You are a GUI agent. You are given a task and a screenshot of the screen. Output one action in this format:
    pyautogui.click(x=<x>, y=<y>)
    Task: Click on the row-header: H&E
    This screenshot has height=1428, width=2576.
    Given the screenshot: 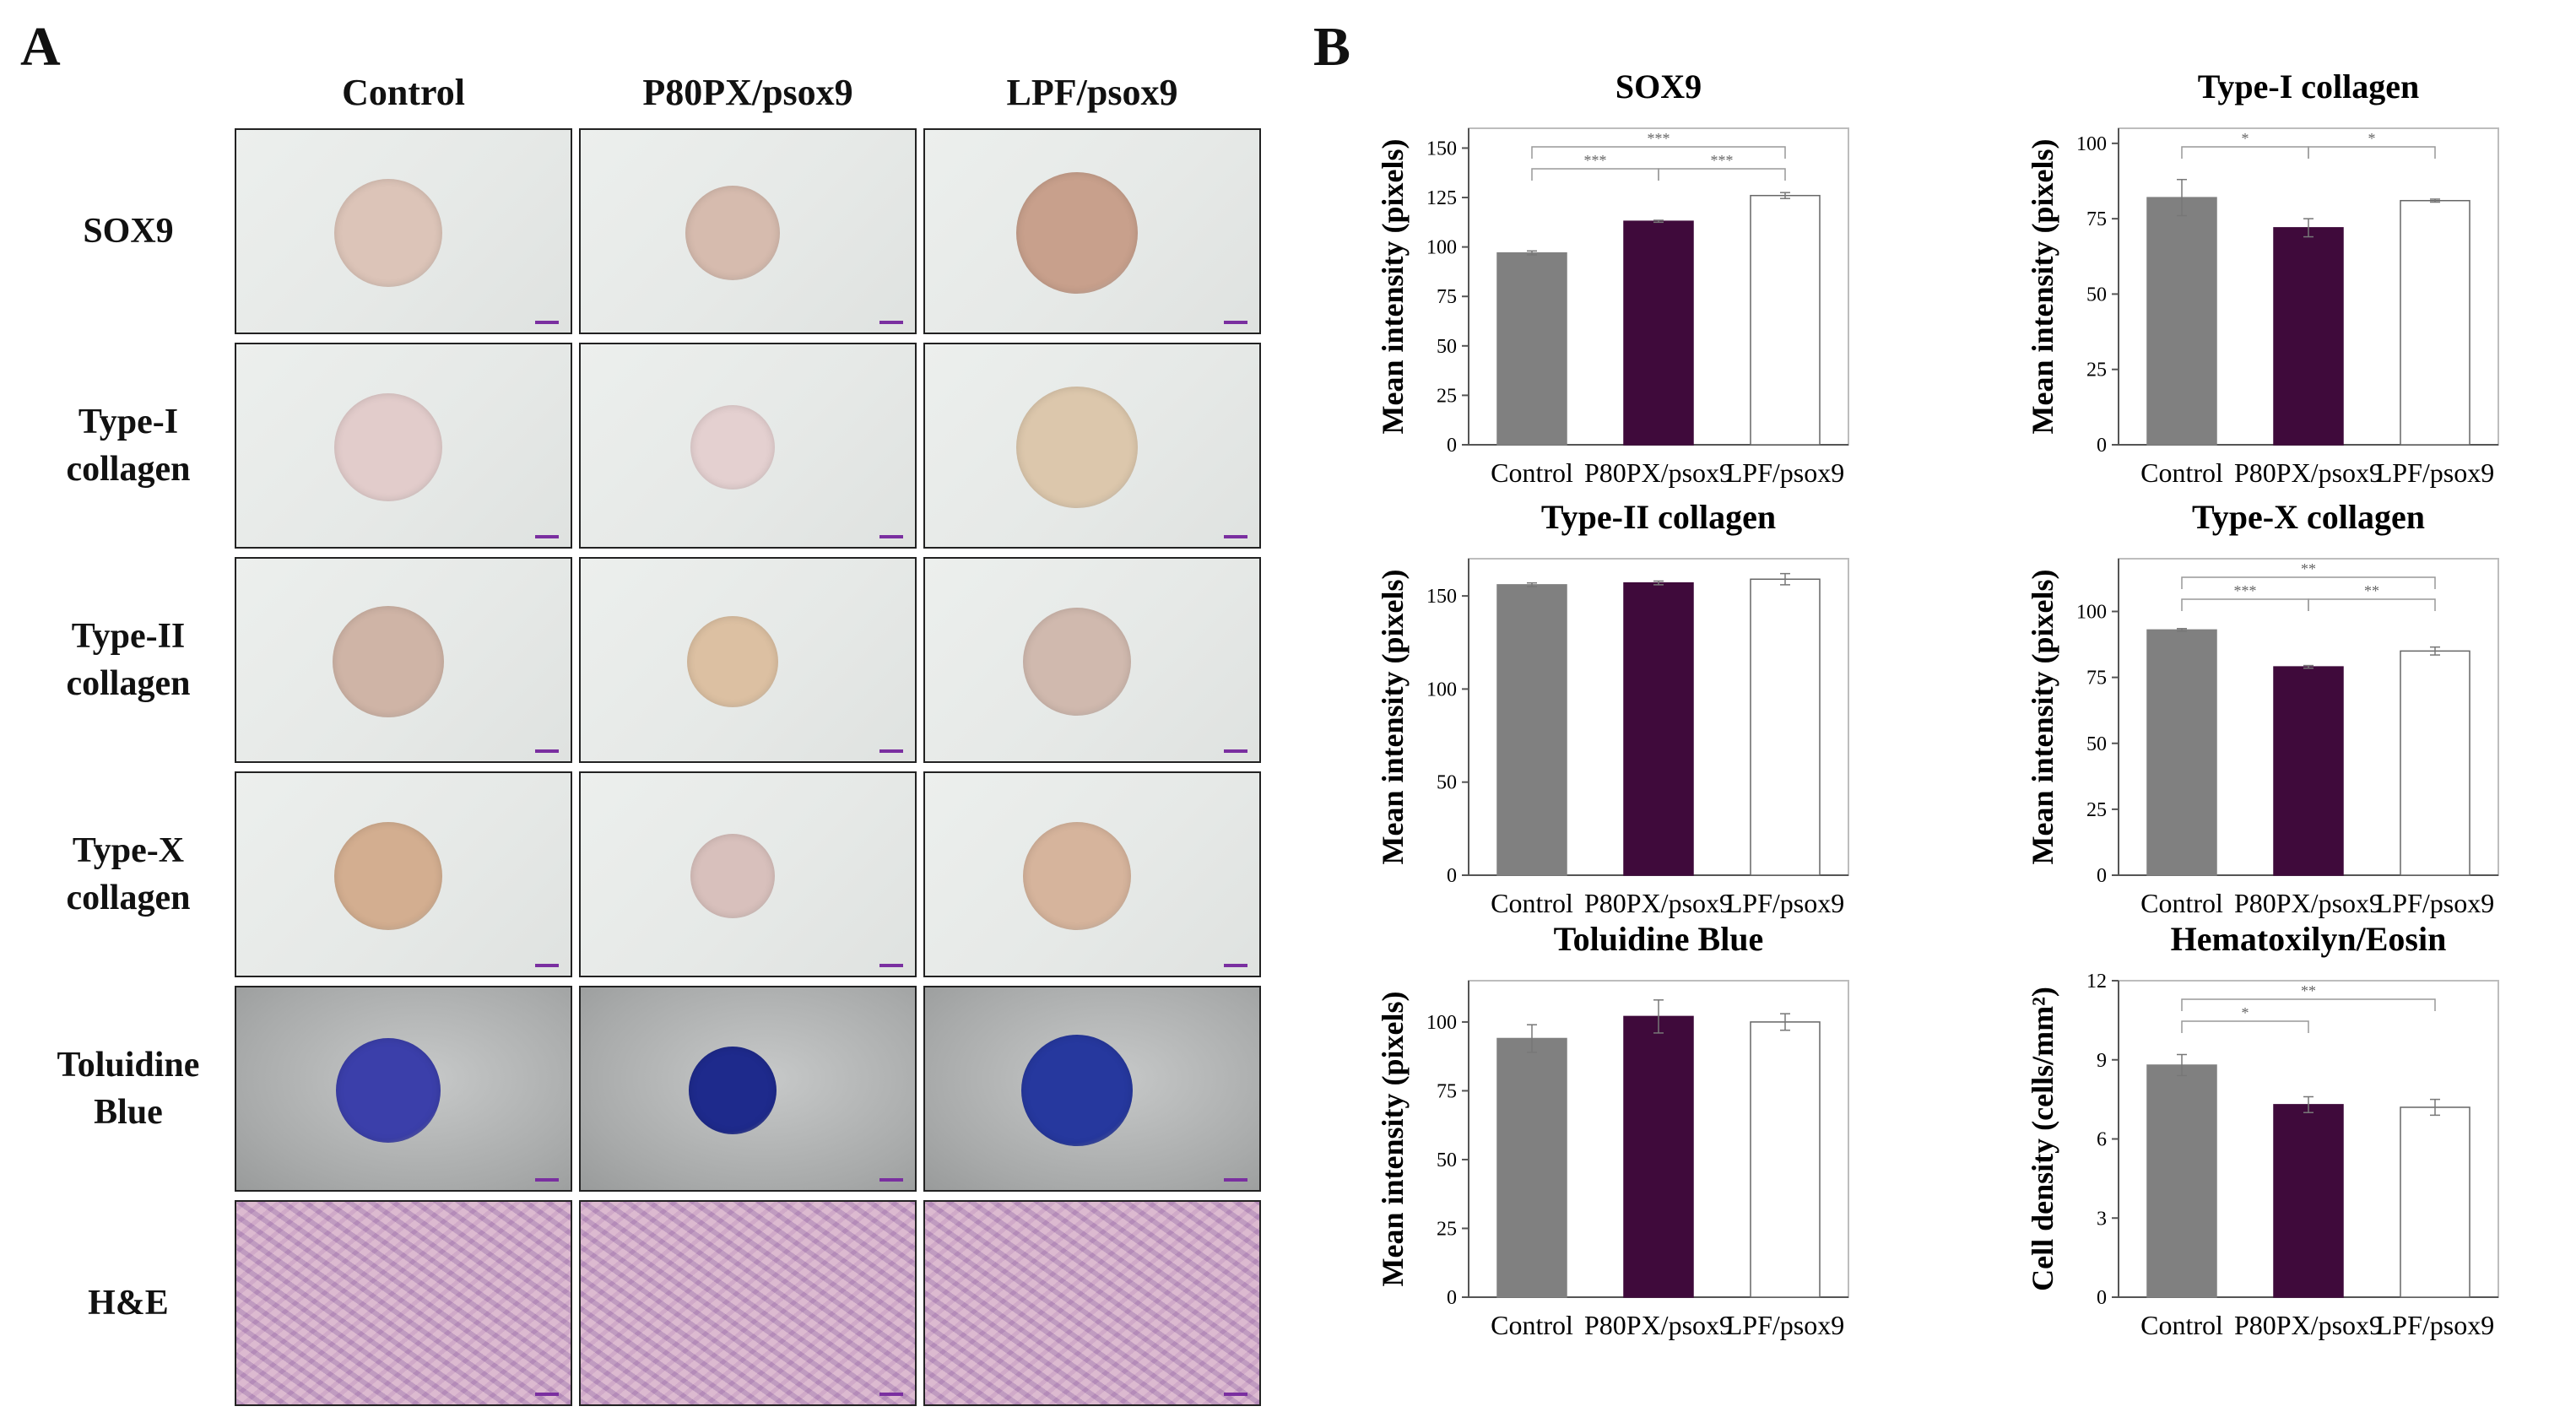 What is the action you would take?
    pyautogui.click(x=128, y=1303)
    